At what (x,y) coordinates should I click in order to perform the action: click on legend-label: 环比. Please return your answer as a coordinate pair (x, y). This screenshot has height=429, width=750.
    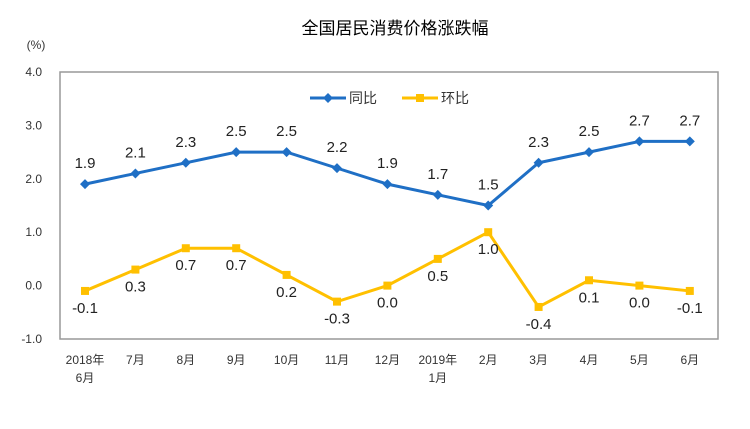
    Looking at the image, I should click on (455, 98).